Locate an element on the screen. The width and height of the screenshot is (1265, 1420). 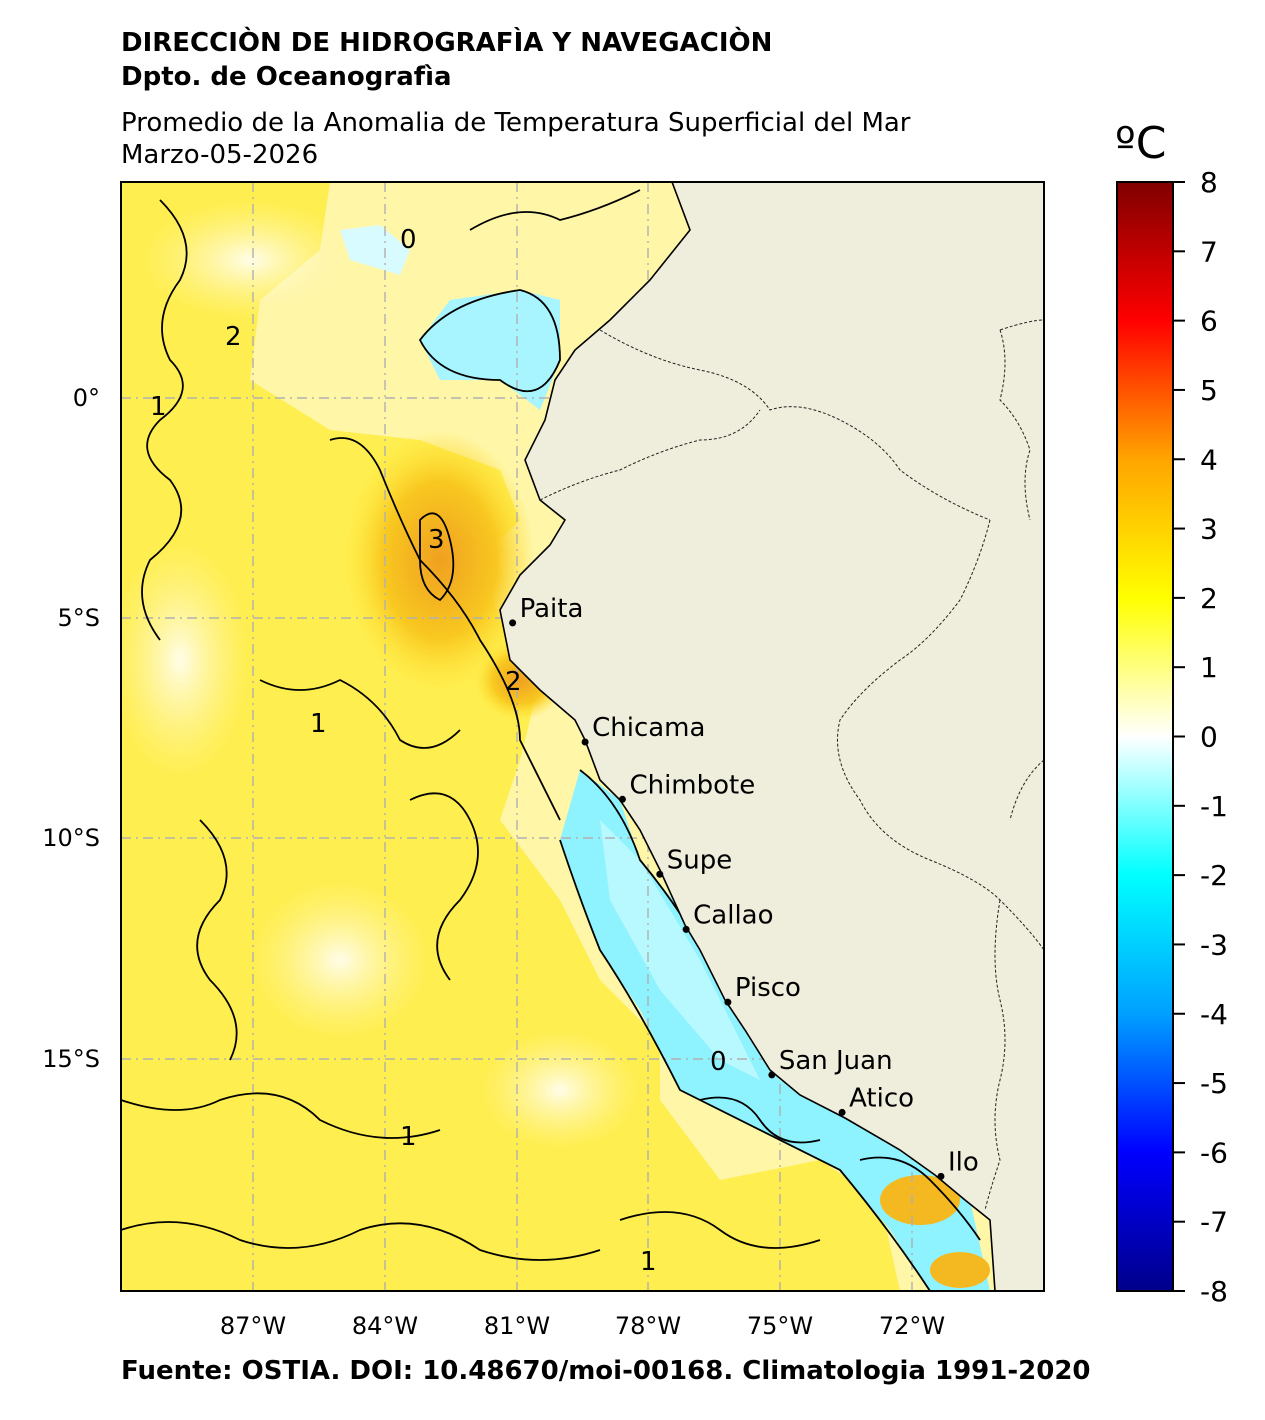
colorbar-tick-label: -2 is located at coordinates (1214, 875).